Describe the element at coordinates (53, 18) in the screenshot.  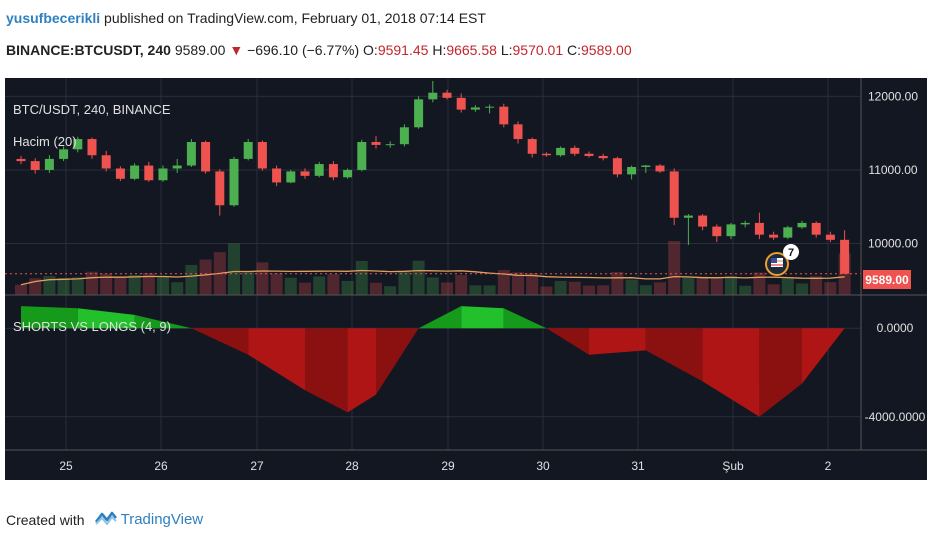
I see `author-link: yusufbecerikli` at that location.